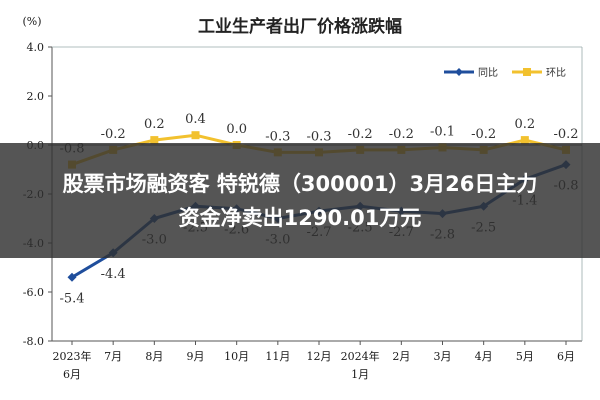  Describe the element at coordinates (236, 356) in the screenshot. I see `x-tick-label: 10月` at that location.